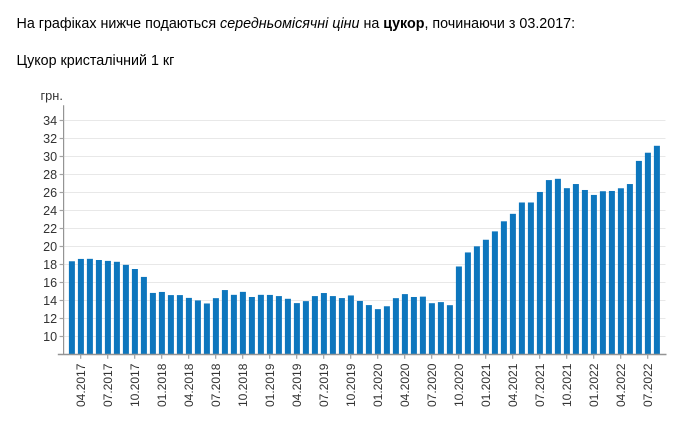  What do you see at coordinates (162, 385) in the screenshot?
I see `svg-text: 01.2018` at bounding box center [162, 385].